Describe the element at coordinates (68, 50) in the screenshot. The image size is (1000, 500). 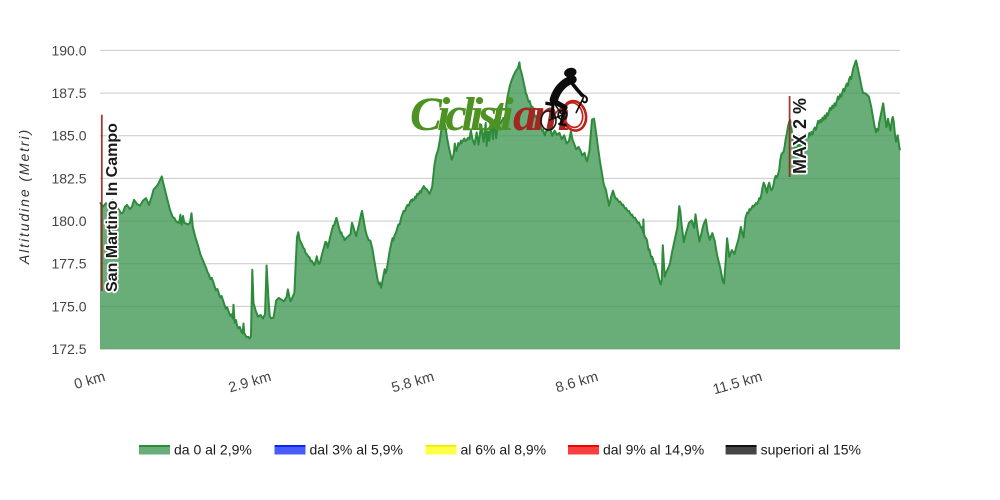
I see `svg-text: 190.0` at that location.